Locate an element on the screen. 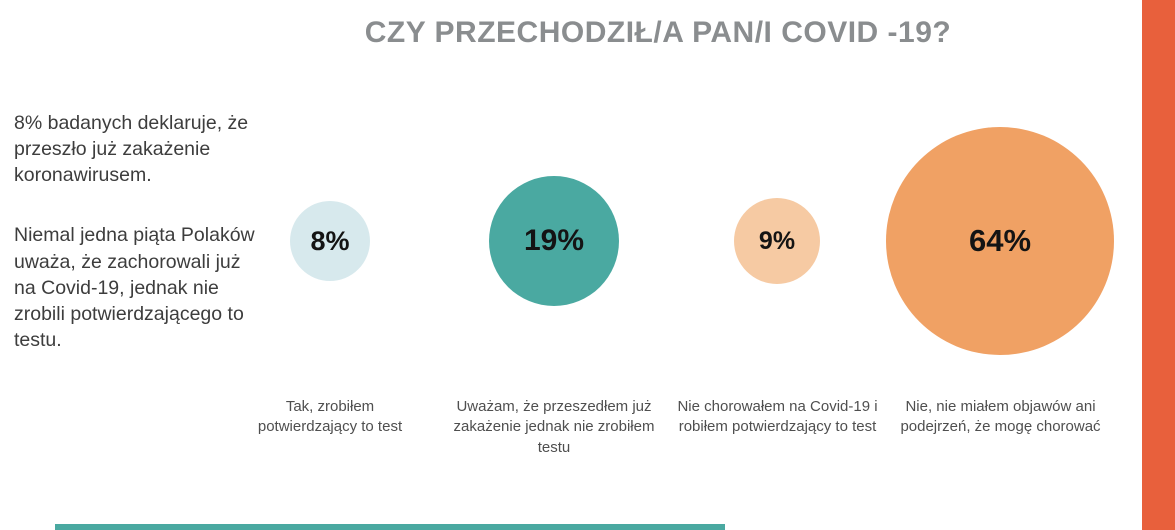 The height and width of the screenshot is (530, 1175). bubble-no-symptoms-value: 64% is located at coordinates (1000, 240).